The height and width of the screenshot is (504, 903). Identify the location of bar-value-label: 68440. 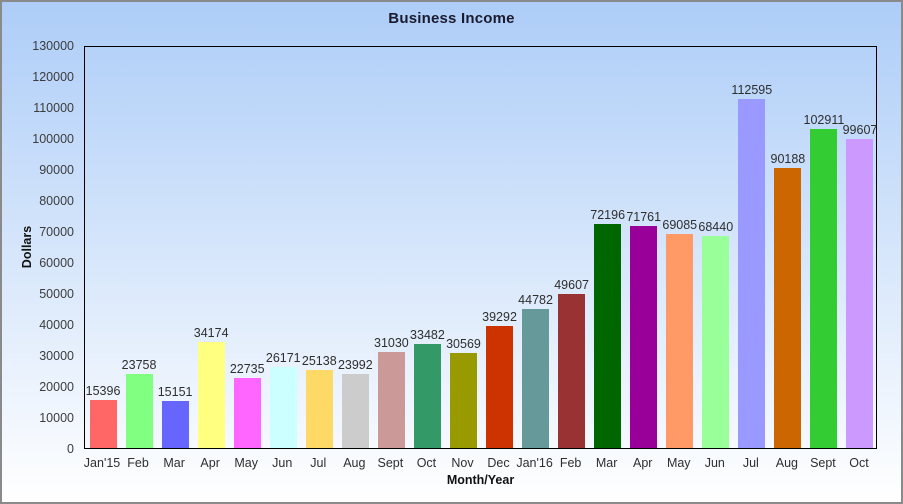
(716, 226).